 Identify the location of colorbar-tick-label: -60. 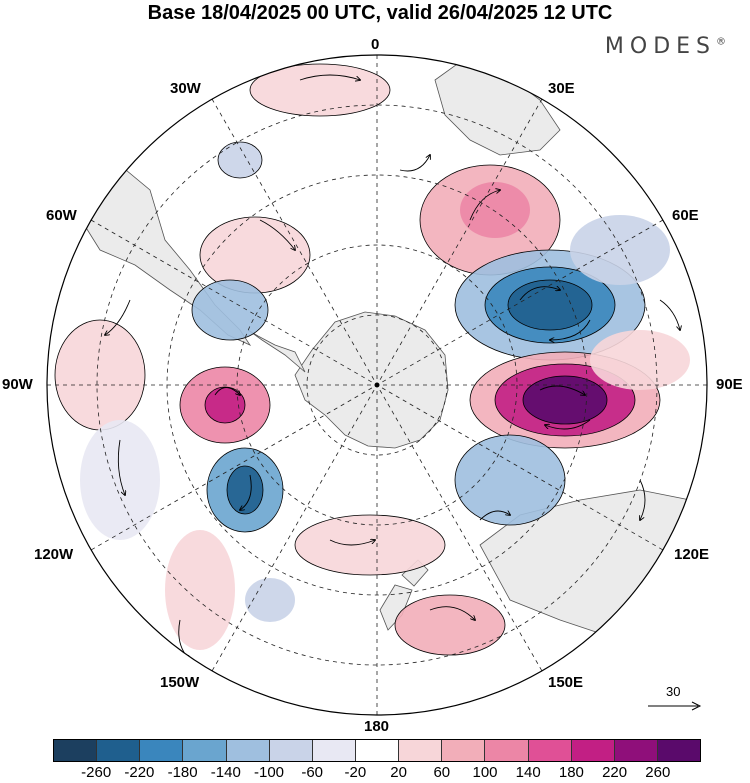
(312, 772).